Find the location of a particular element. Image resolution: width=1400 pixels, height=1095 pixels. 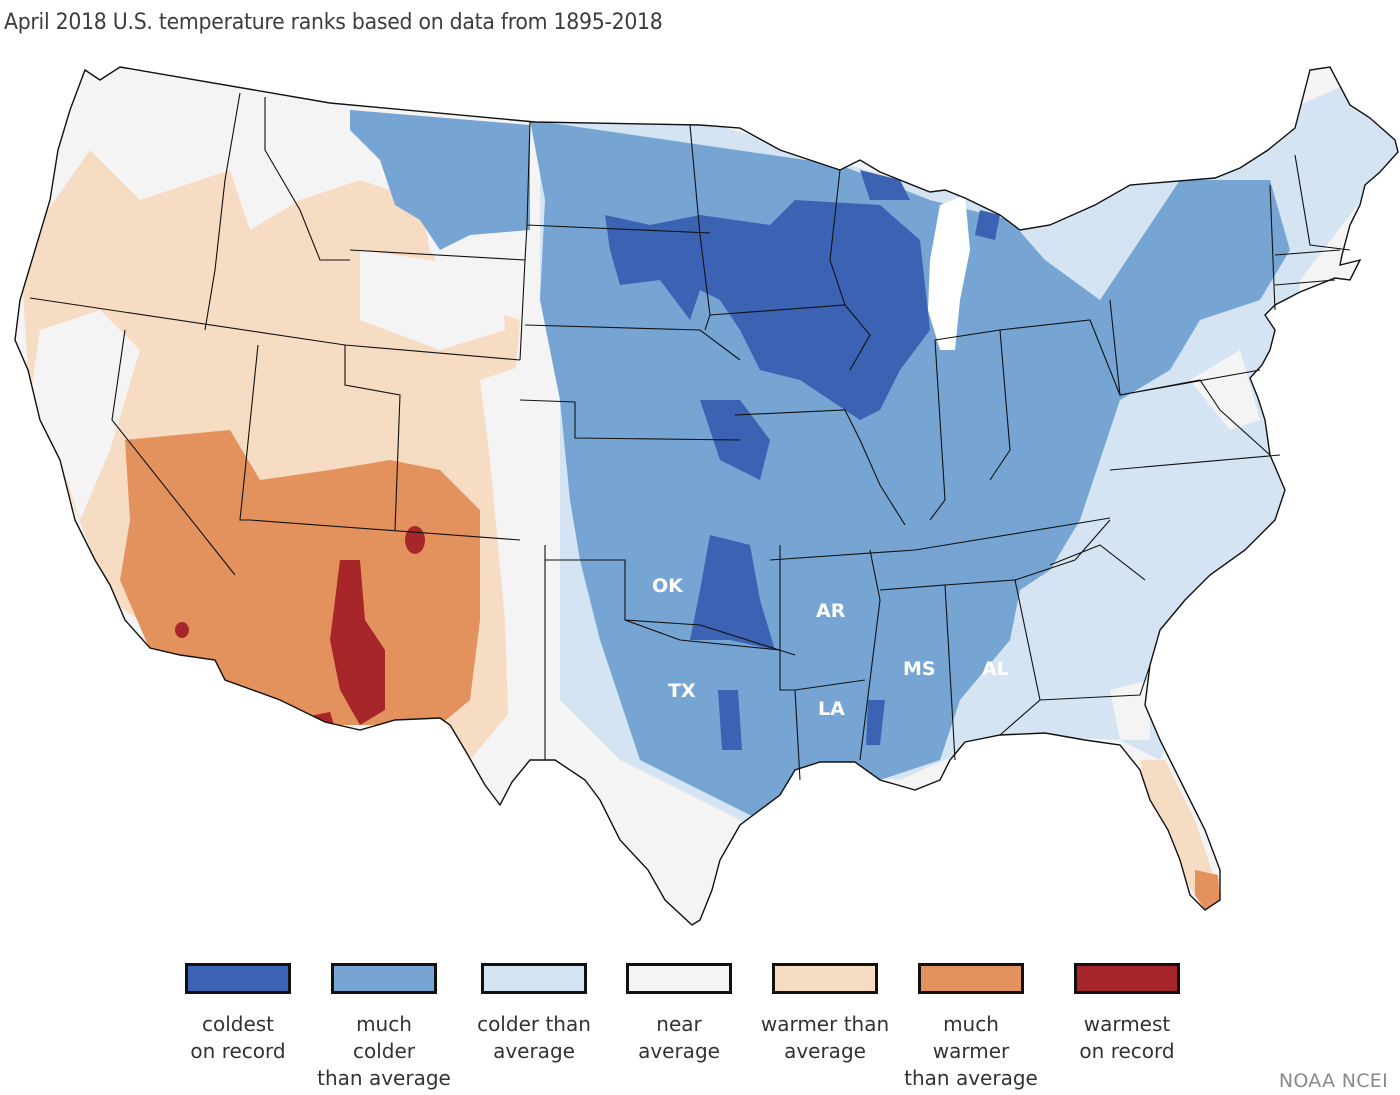

legend-item-much-warmer: much warmer than average is located at coordinates (971, 1027).